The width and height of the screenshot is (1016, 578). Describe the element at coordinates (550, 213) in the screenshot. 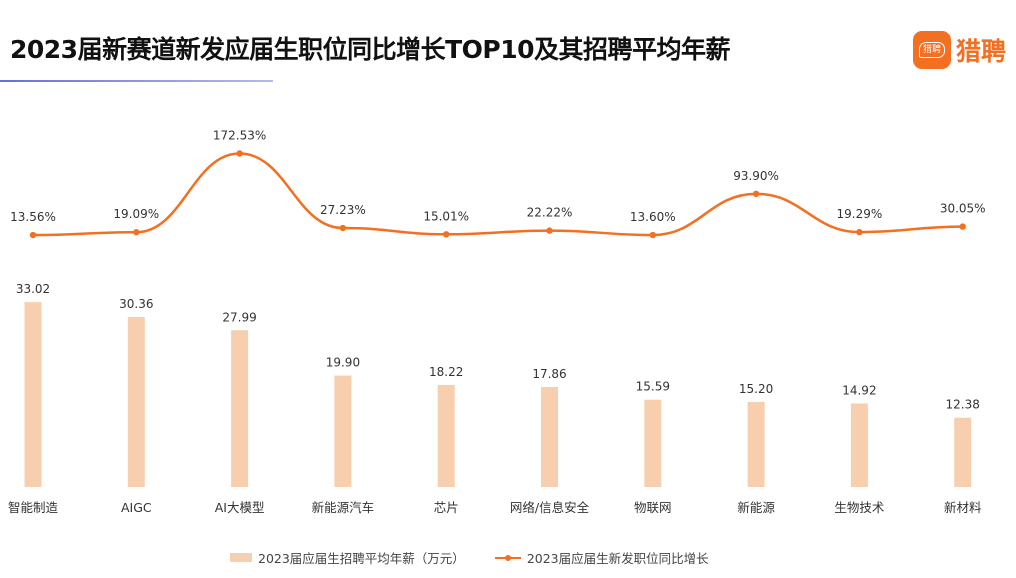

I see `growth-label-6: 22.22%` at that location.